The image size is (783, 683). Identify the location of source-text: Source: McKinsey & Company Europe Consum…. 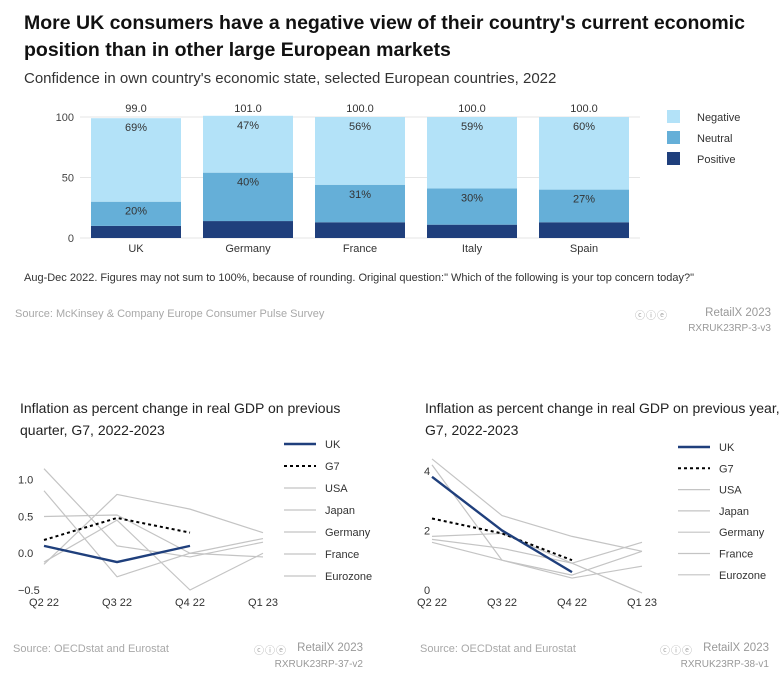
(170, 314).